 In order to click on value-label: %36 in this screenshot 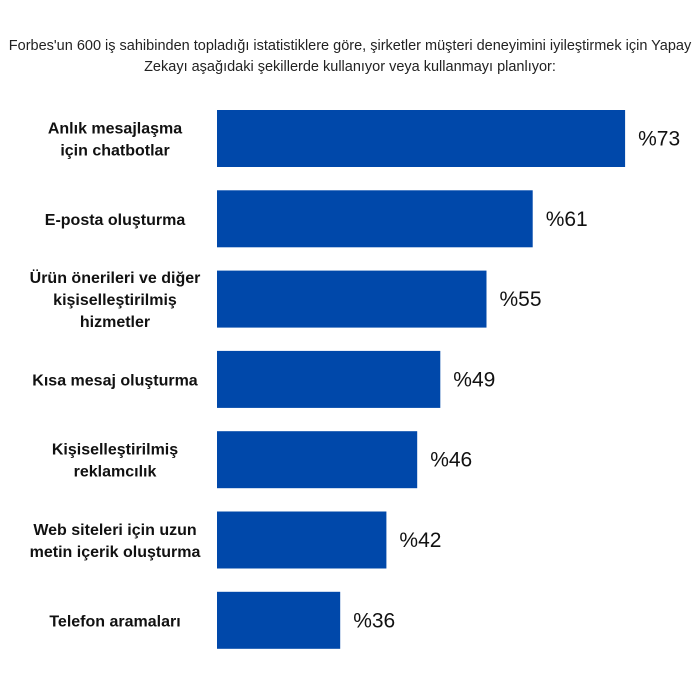, I will do `click(374, 620)`.